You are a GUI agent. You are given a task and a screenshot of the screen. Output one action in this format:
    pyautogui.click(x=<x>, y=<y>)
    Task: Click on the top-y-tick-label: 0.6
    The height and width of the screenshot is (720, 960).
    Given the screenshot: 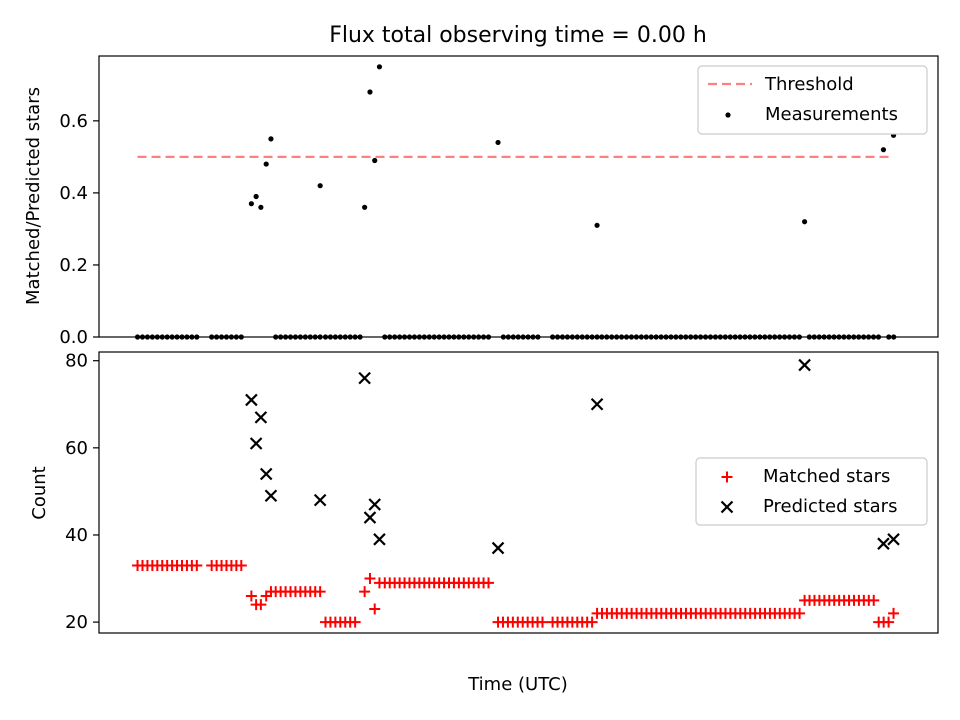 What is the action you would take?
    pyautogui.click(x=73, y=121)
    